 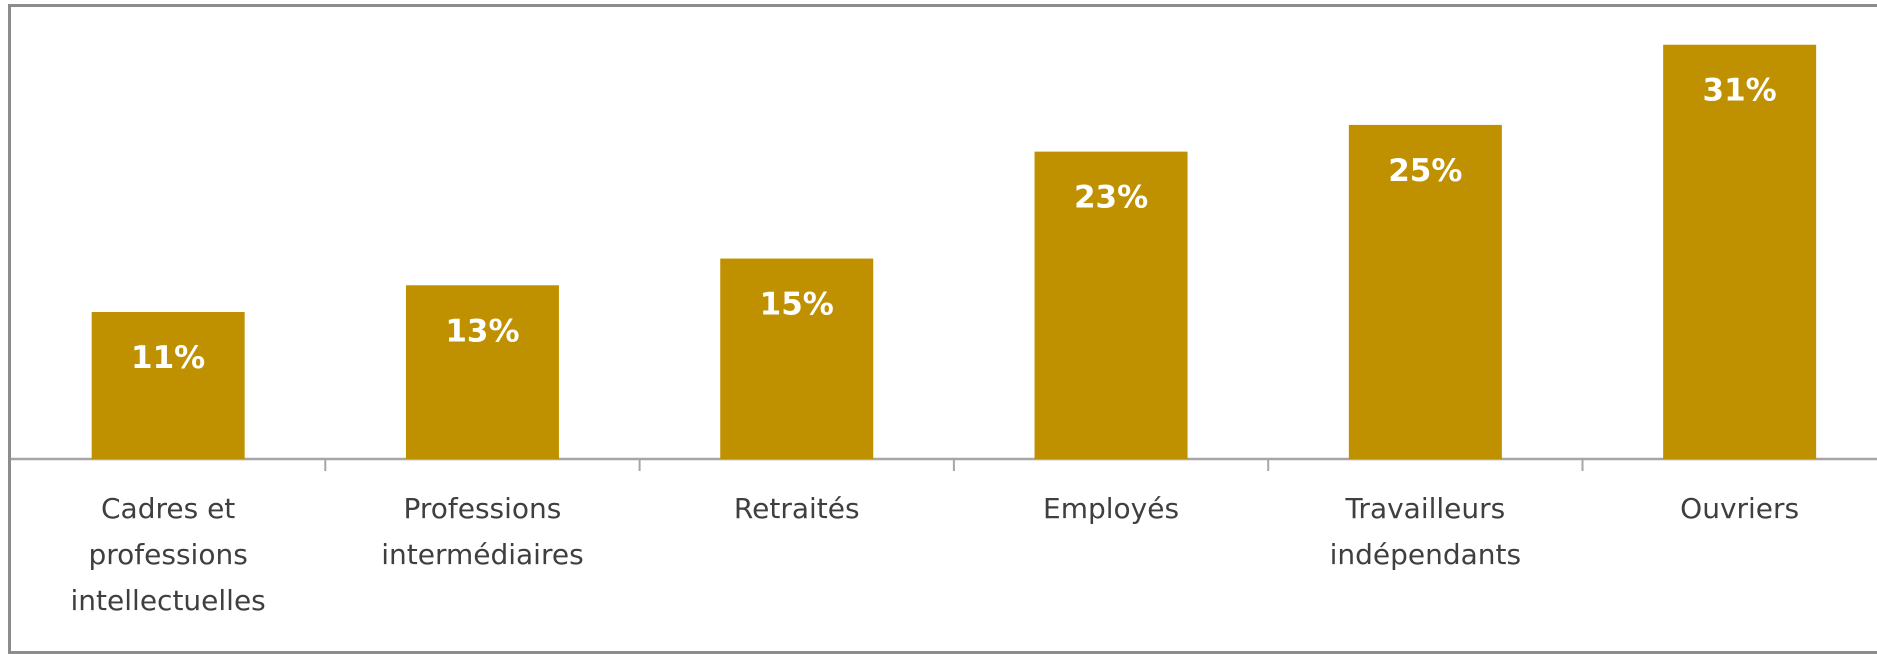 I want to click on category-label-line: Employés, so click(x=1111, y=508).